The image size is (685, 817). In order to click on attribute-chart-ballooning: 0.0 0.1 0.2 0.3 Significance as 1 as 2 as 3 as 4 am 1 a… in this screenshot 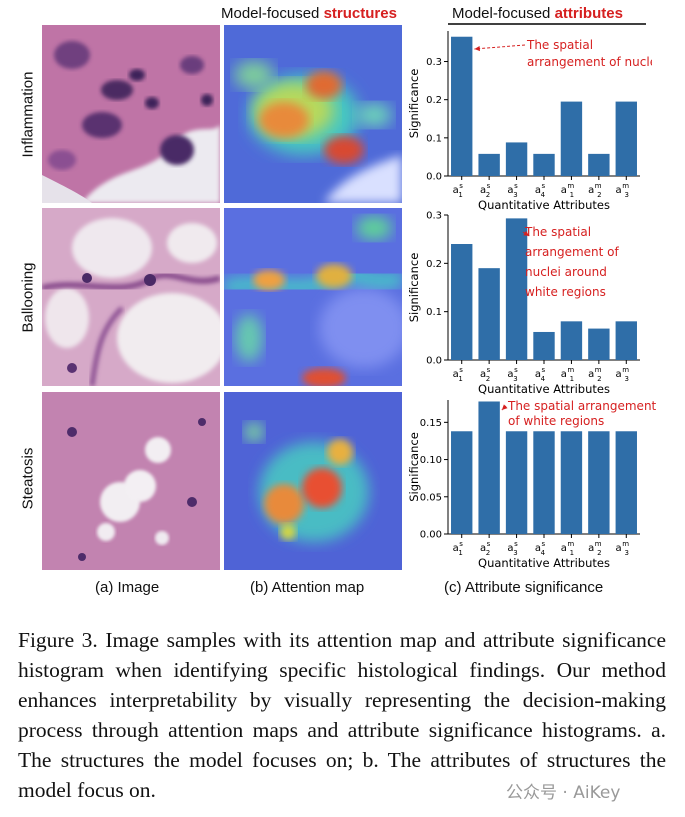, I will do `click(527, 304)`.